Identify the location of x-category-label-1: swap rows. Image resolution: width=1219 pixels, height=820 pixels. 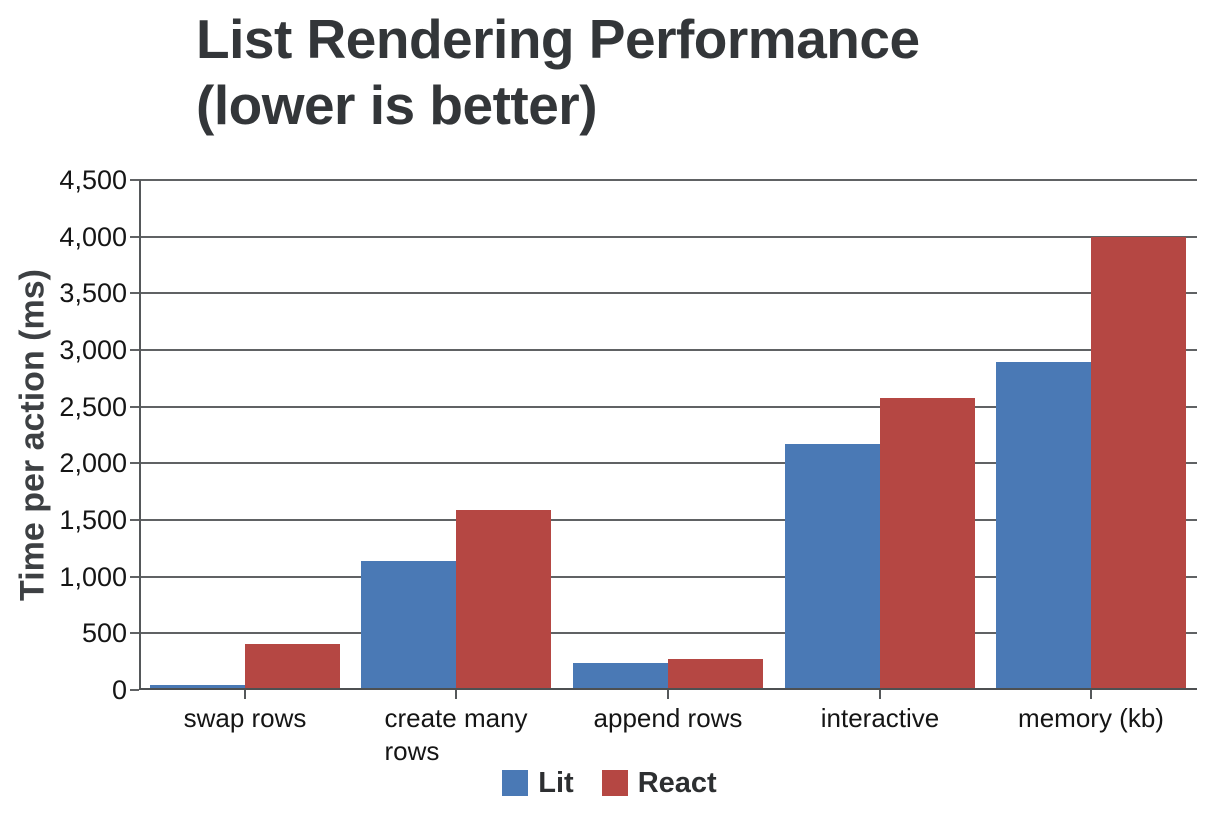
(245, 718).